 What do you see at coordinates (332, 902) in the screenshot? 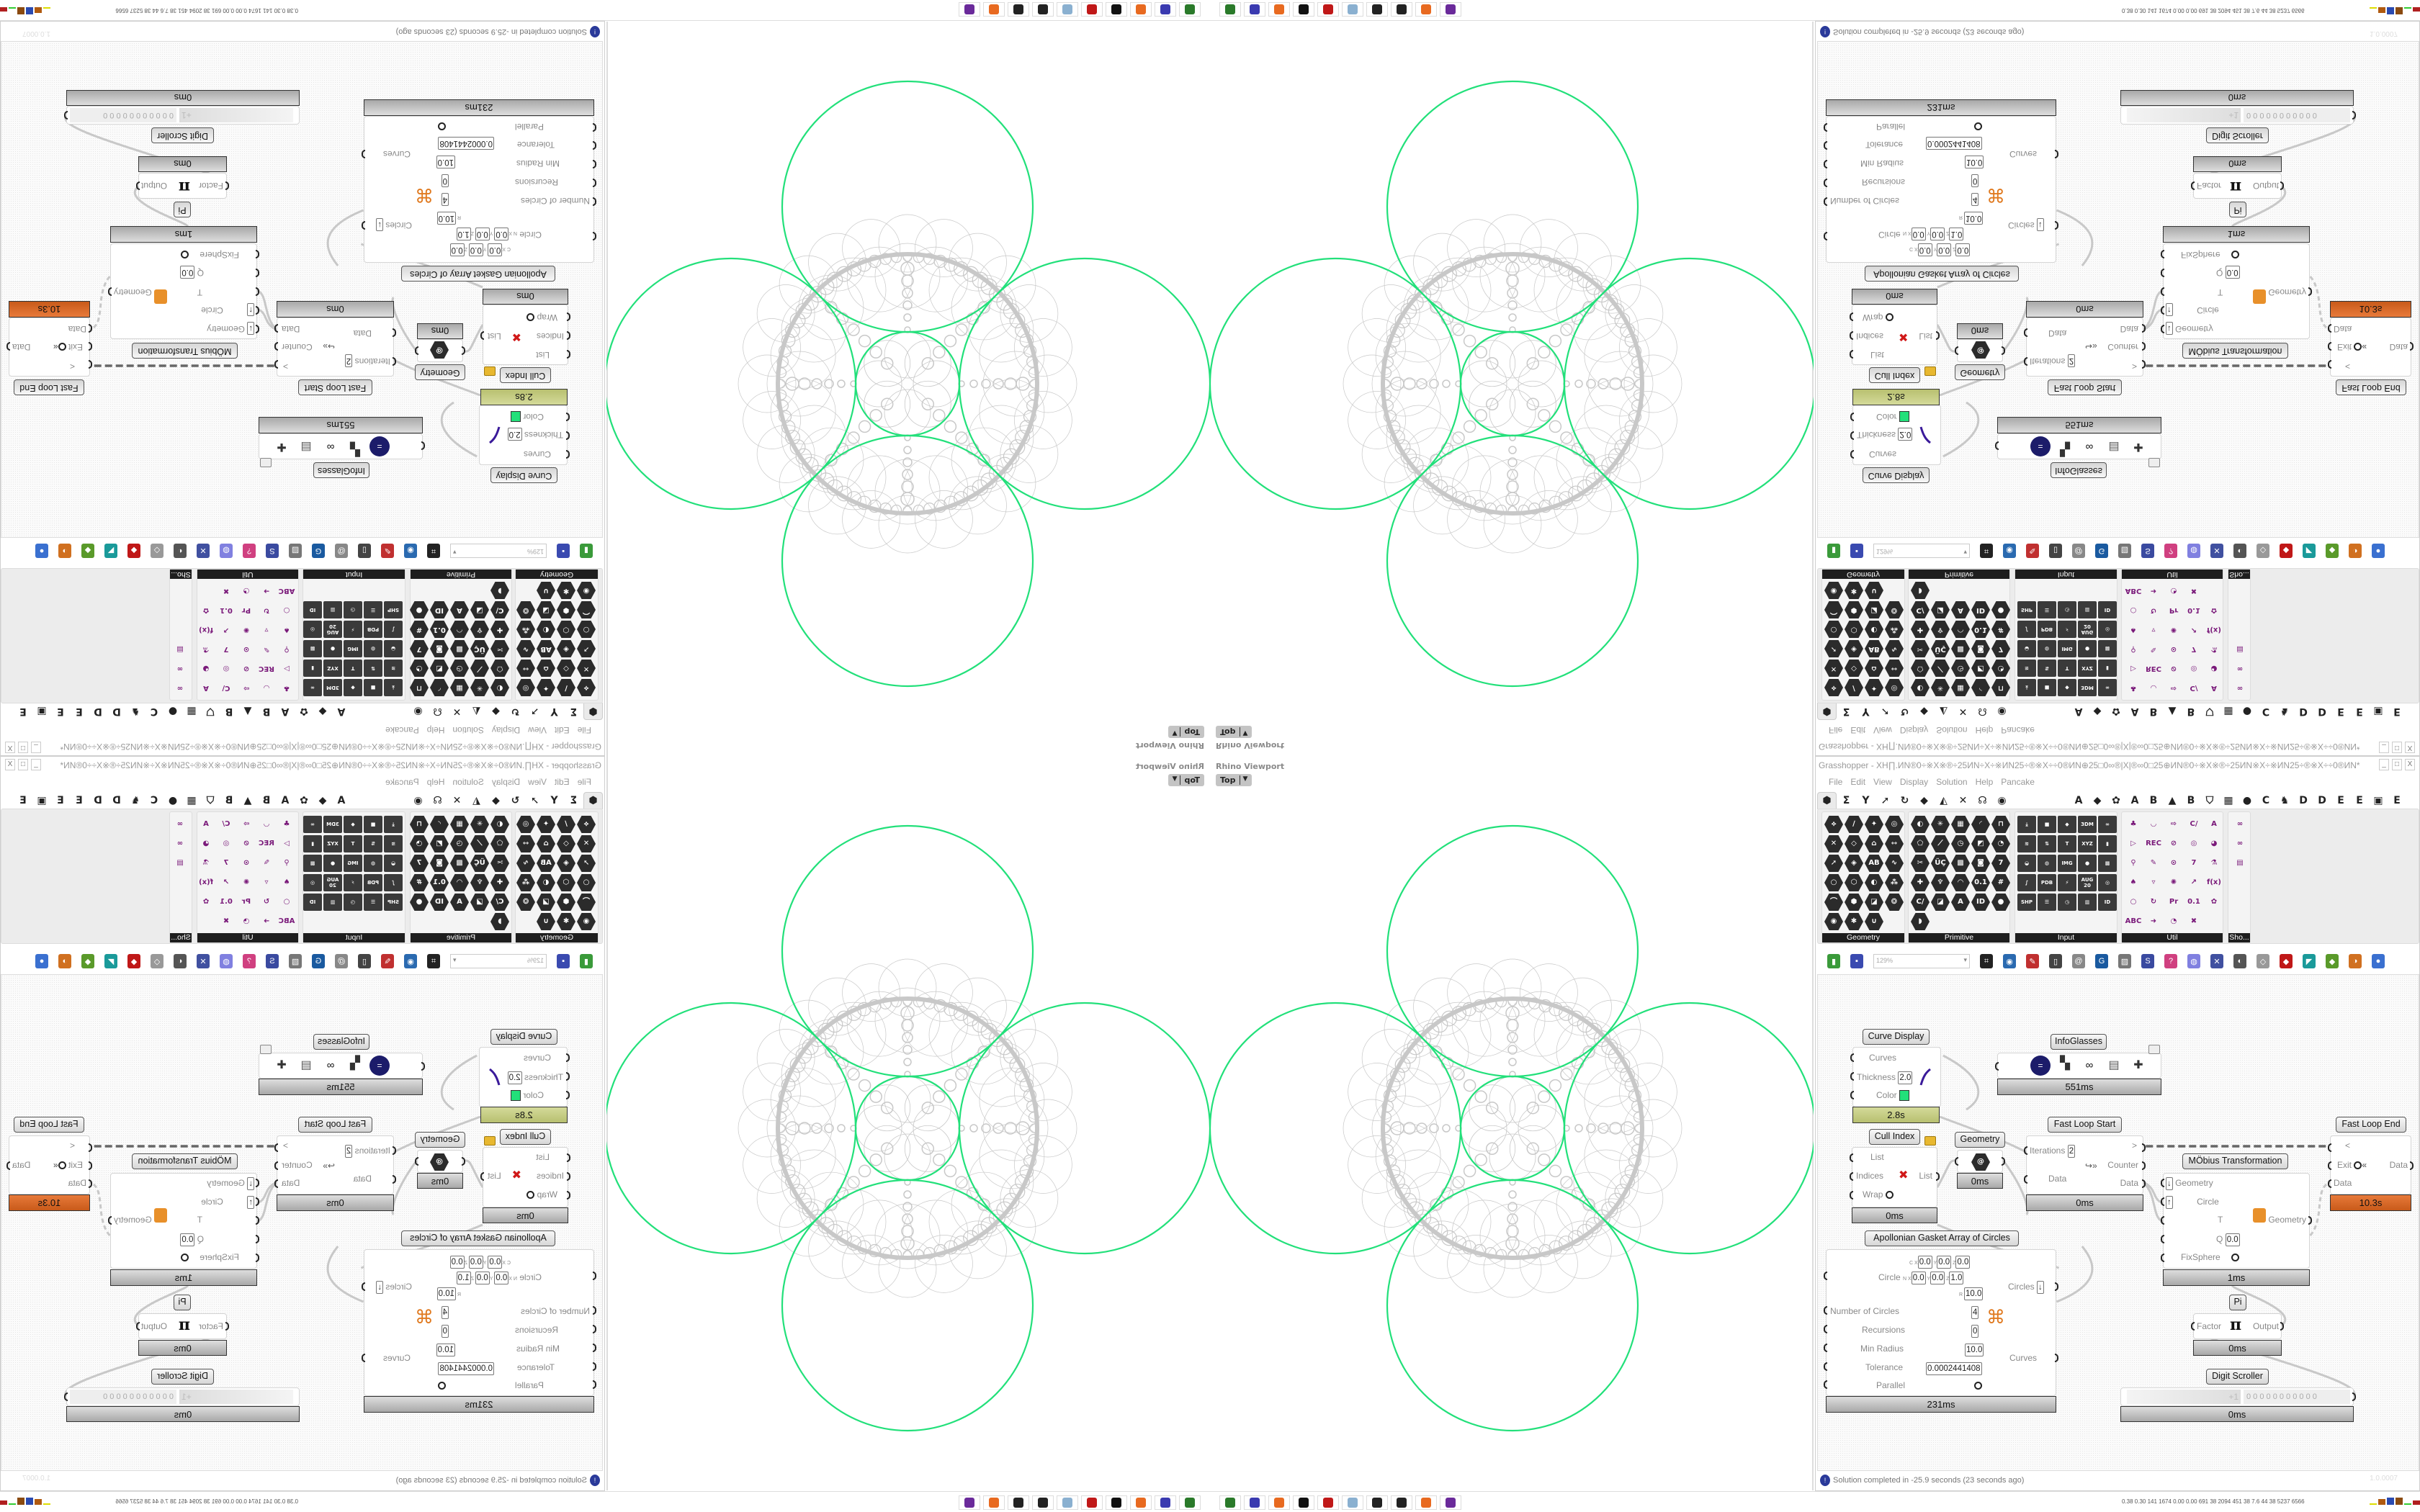
I see `component-icon: ▥` at bounding box center [332, 902].